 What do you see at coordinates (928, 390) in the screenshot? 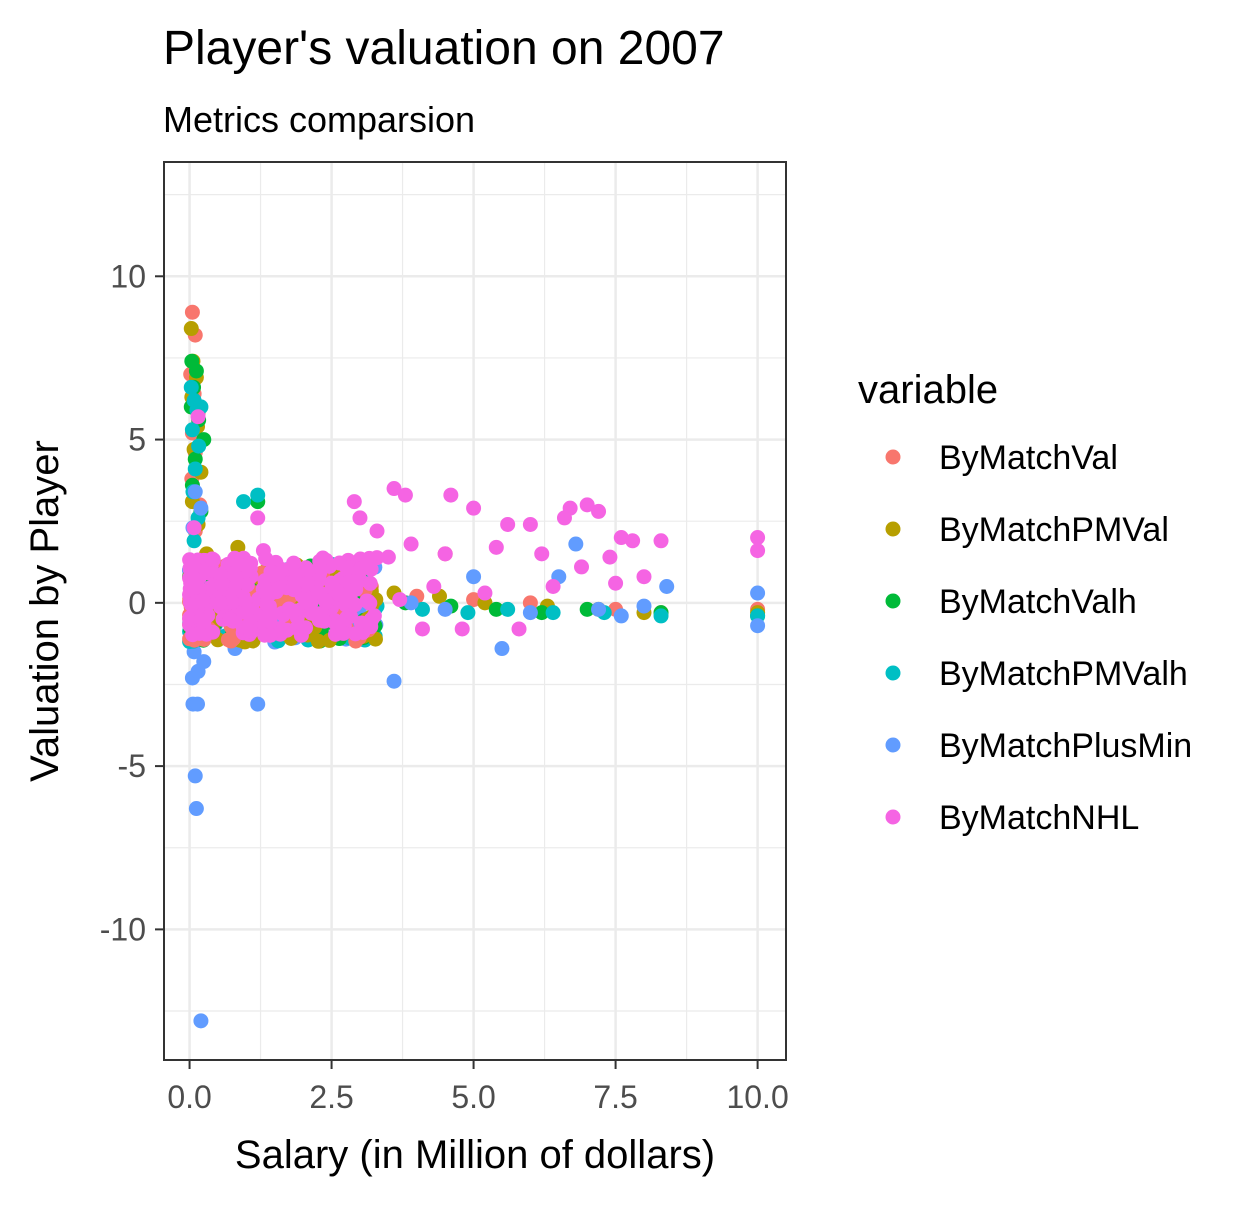
I see `legend-title: variable` at bounding box center [928, 390].